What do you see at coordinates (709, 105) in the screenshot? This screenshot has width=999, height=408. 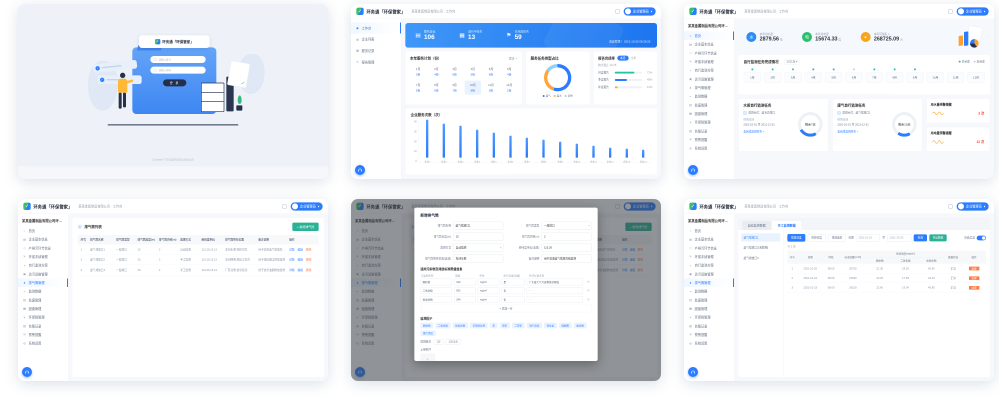 I see `sidebar-item: ▥ 危废管理` at bounding box center [709, 105].